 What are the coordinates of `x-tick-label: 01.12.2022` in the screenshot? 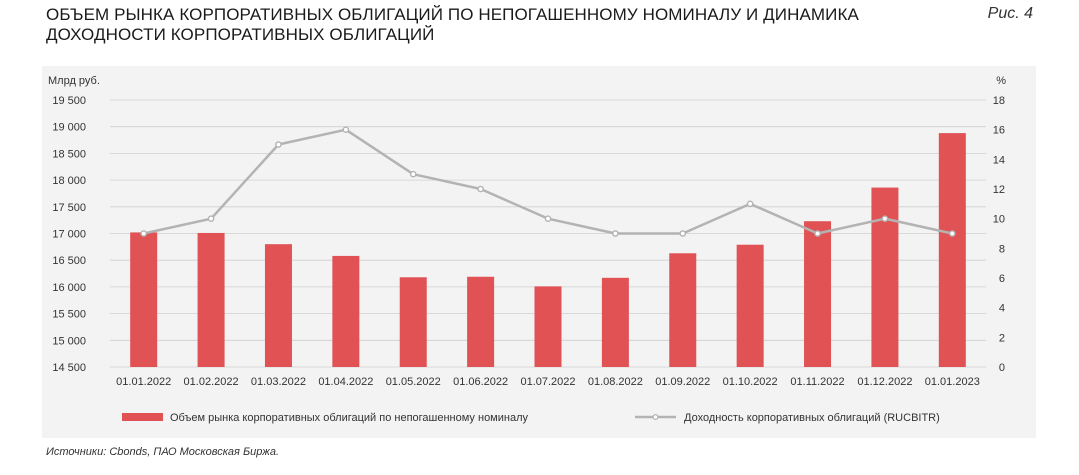 It's located at (884, 382).